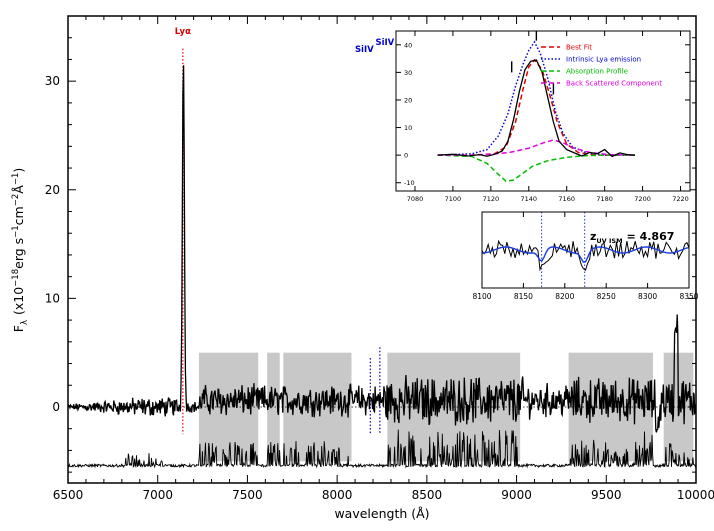 This screenshot has height=531, width=714. Describe the element at coordinates (606, 296) in the screenshot. I see `inset2-x-tick-label-8250: 8250` at that location.